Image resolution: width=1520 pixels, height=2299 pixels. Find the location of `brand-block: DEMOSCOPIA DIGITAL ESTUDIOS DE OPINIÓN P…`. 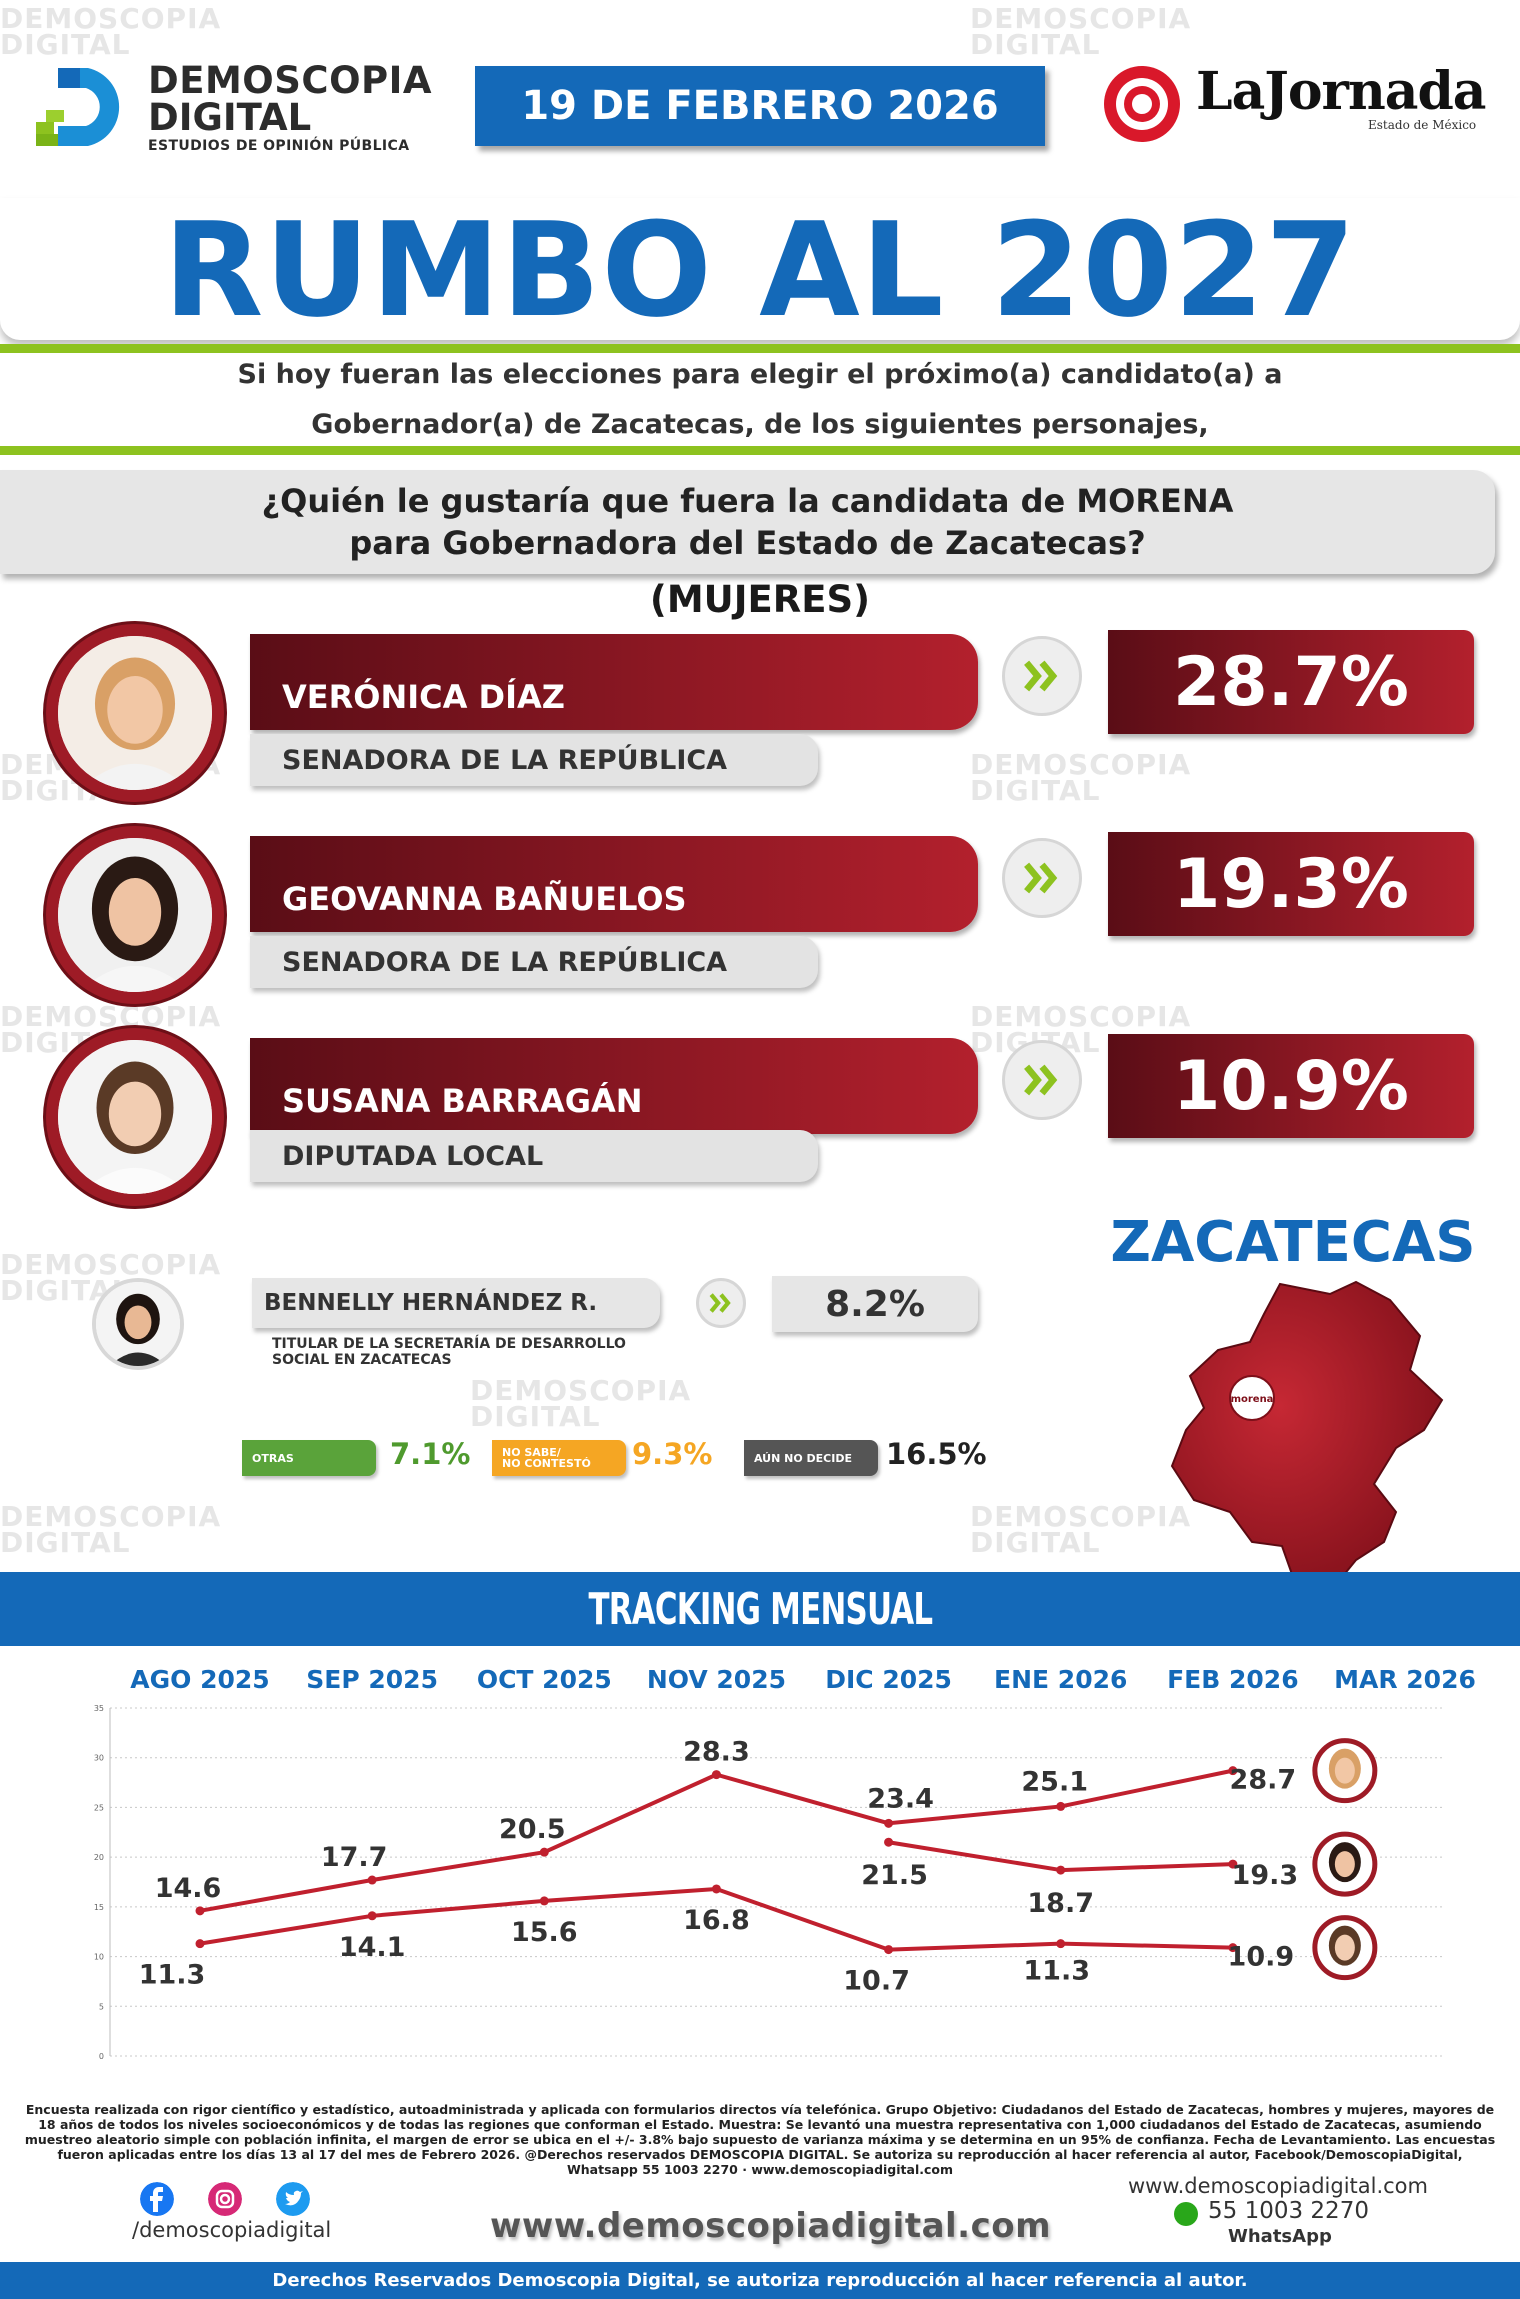

brand-block: DEMOSCOPIA DIGITAL ESTUDIOS DE OPINIÓN P… is located at coordinates (290, 109).